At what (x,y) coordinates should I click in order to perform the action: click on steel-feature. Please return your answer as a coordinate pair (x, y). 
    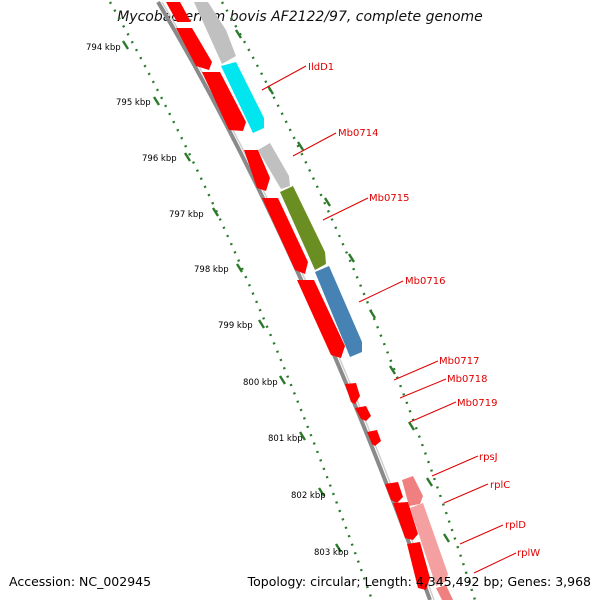
    Looking at the image, I should click on (338, 311).